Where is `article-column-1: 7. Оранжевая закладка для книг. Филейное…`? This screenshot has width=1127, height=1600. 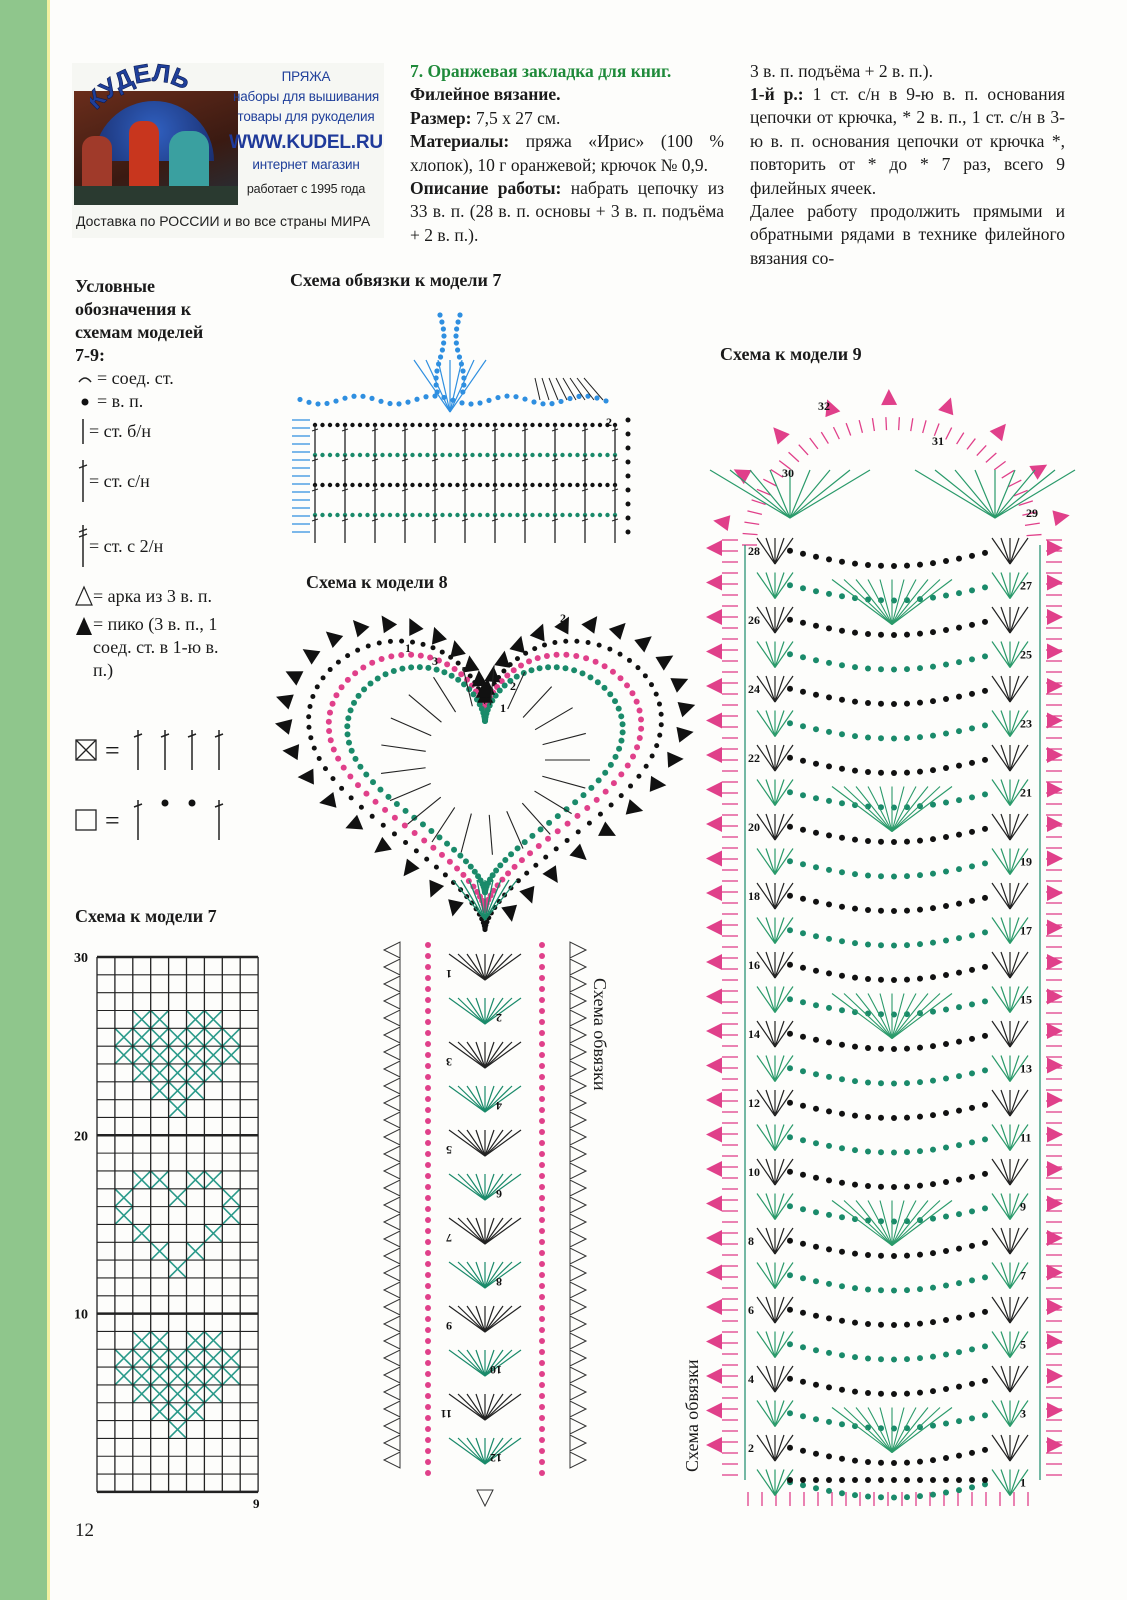
article-column-1: 7. Оранжевая закладка для книг. Филейное… is located at coordinates (567, 153).